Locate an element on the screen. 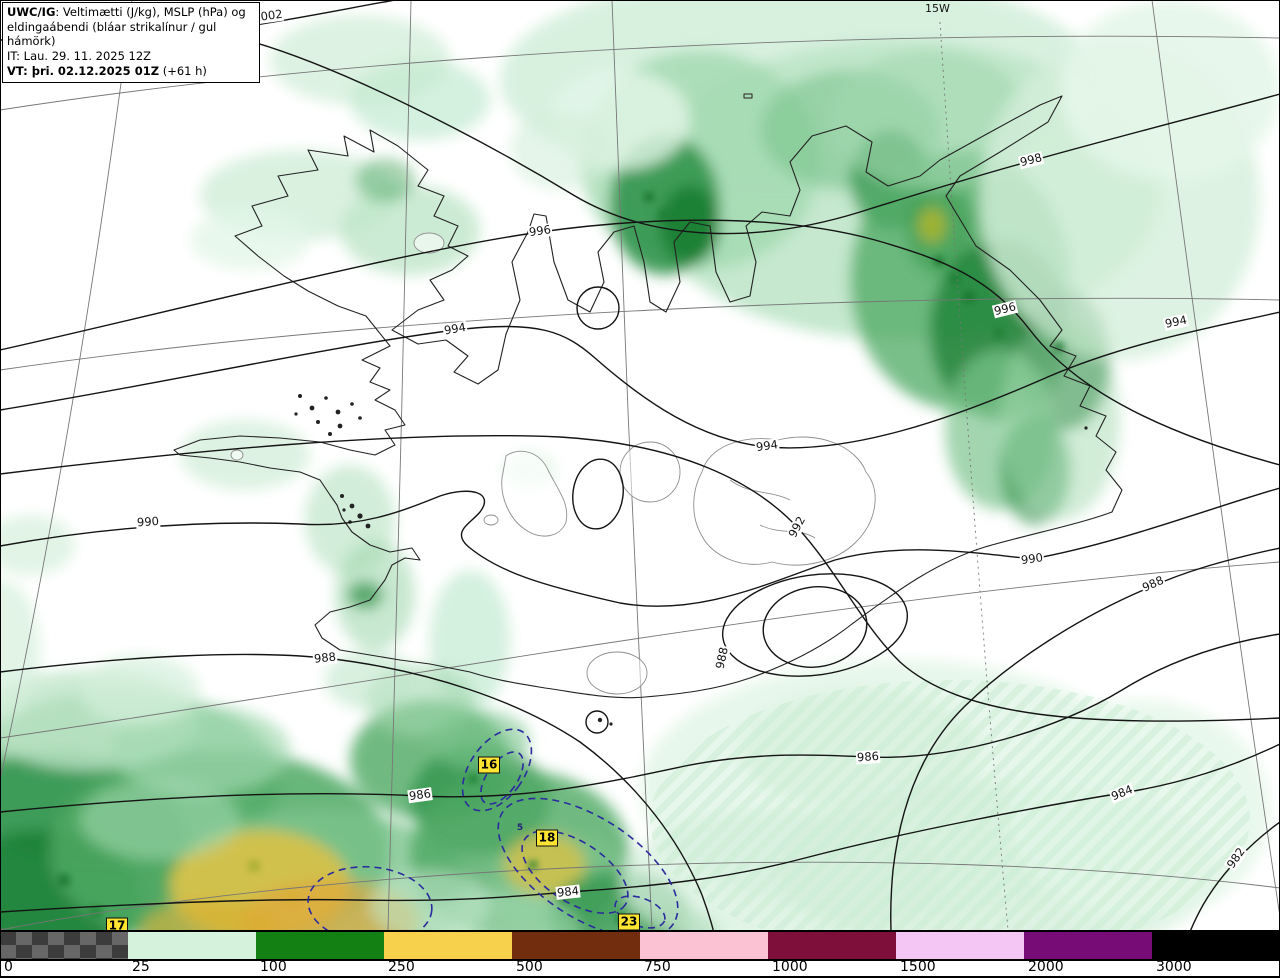 Image resolution: width=1280 pixels, height=978 pixels. lightning-max-marker-23: 23 is located at coordinates (629, 922).